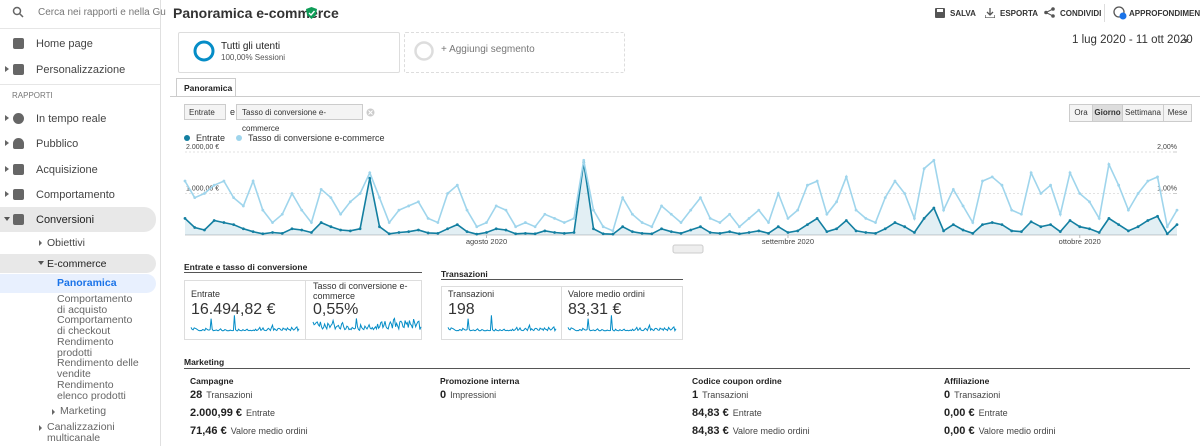 This screenshot has height=446, width=1200. I want to click on custom-icon, so click(18, 69).